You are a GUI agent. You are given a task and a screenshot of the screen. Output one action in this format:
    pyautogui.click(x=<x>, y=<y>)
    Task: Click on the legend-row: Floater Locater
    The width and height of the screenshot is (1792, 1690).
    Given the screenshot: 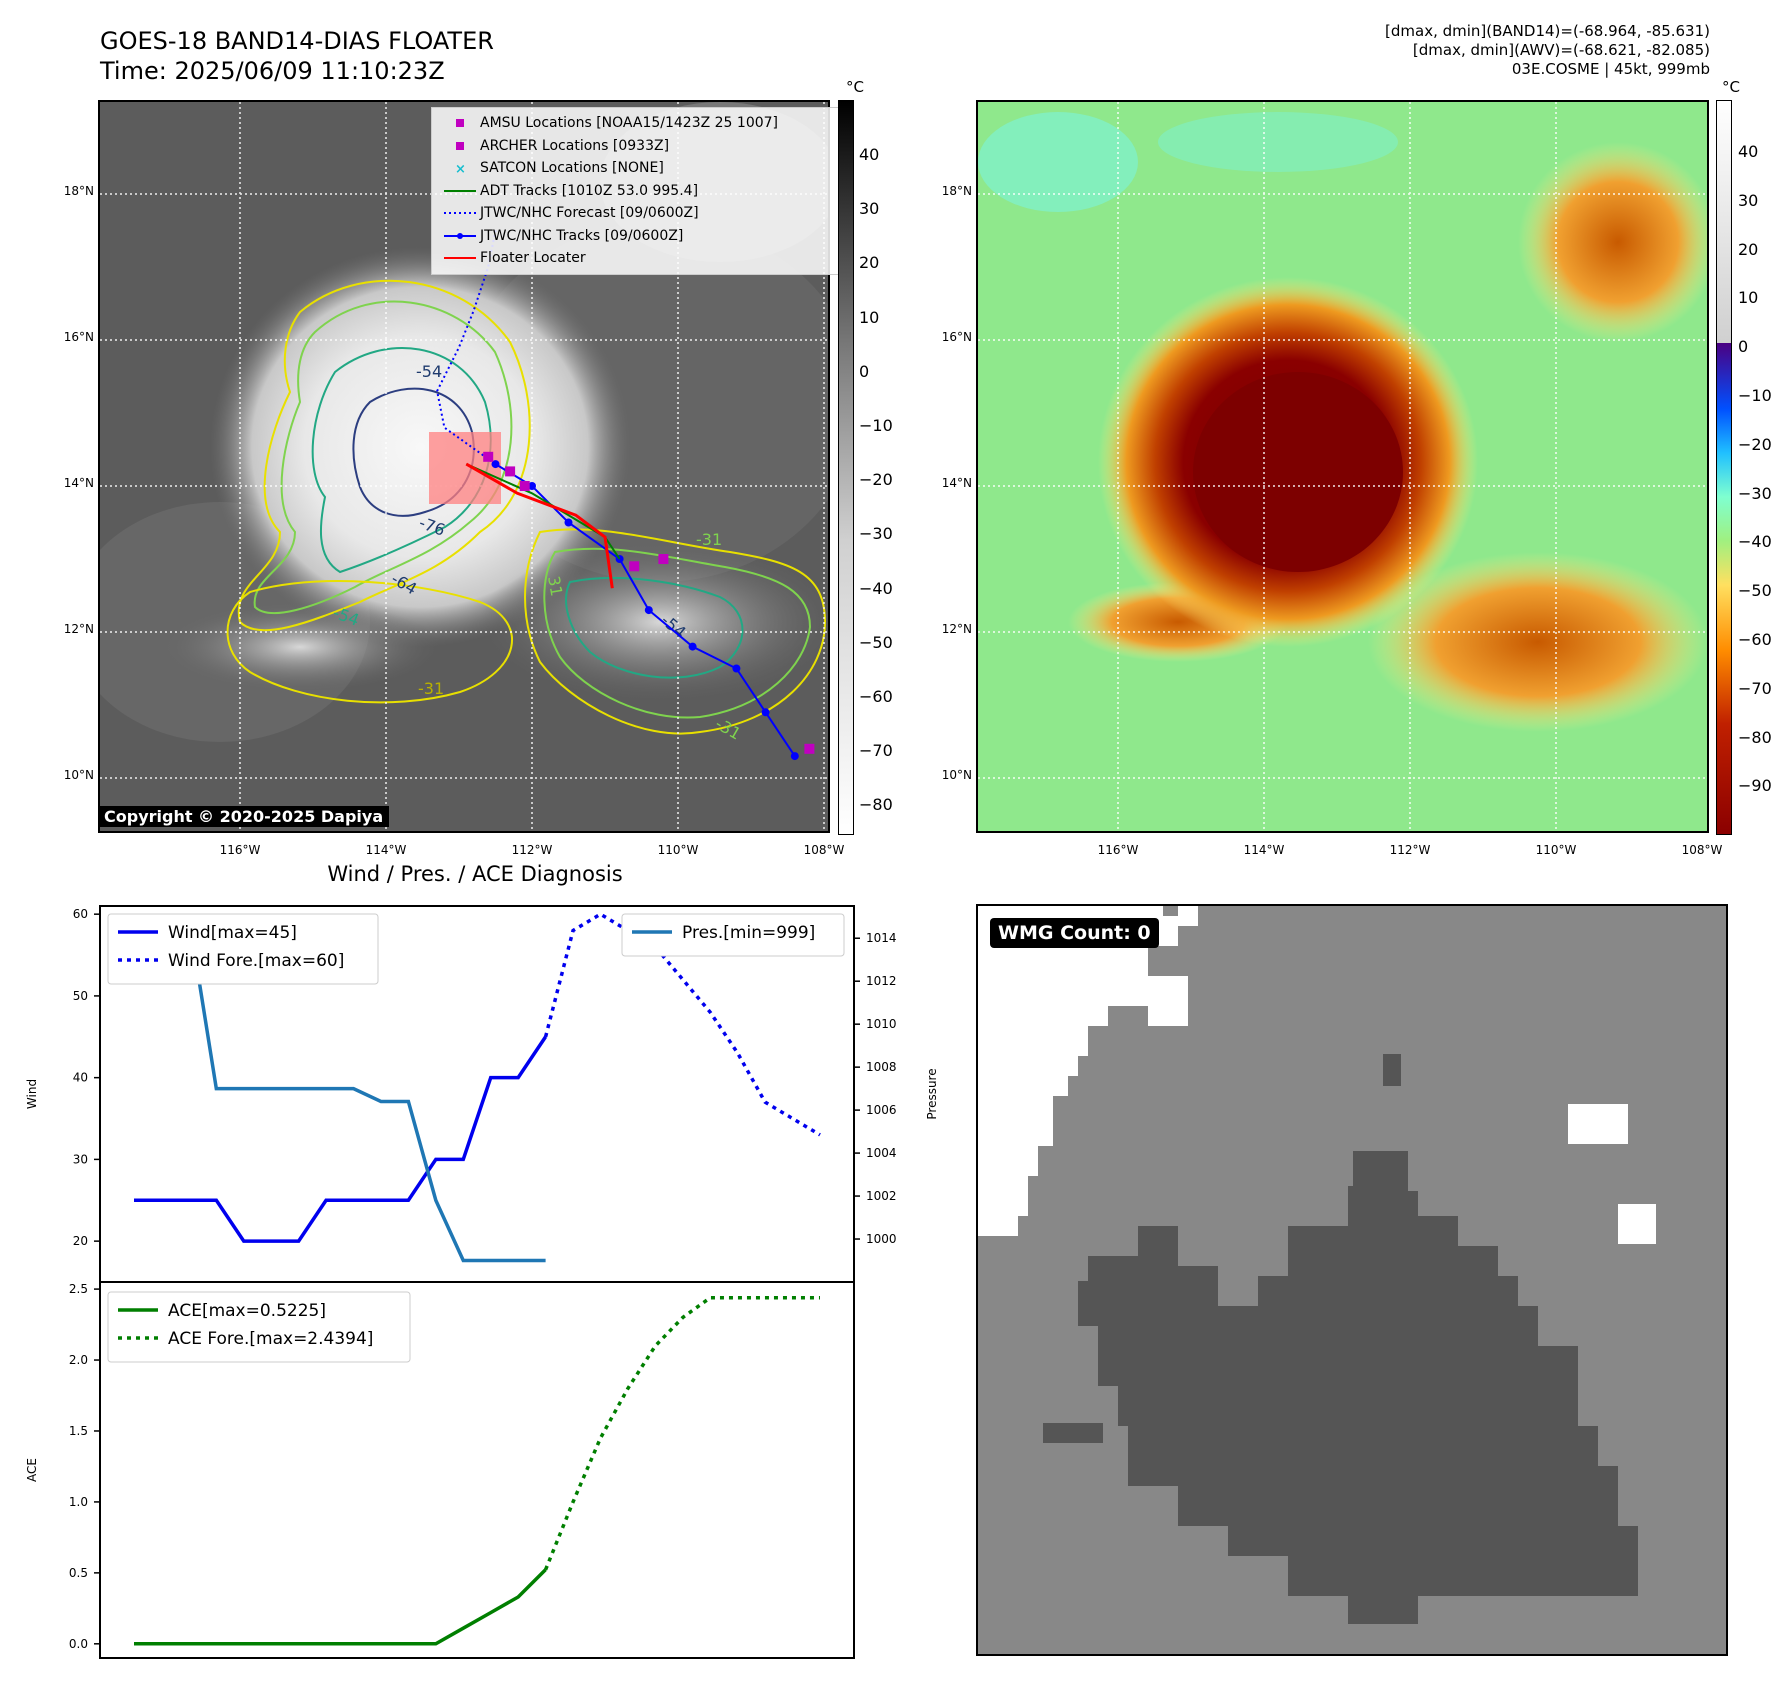 What is the action you would take?
    pyautogui.click(x=637, y=258)
    